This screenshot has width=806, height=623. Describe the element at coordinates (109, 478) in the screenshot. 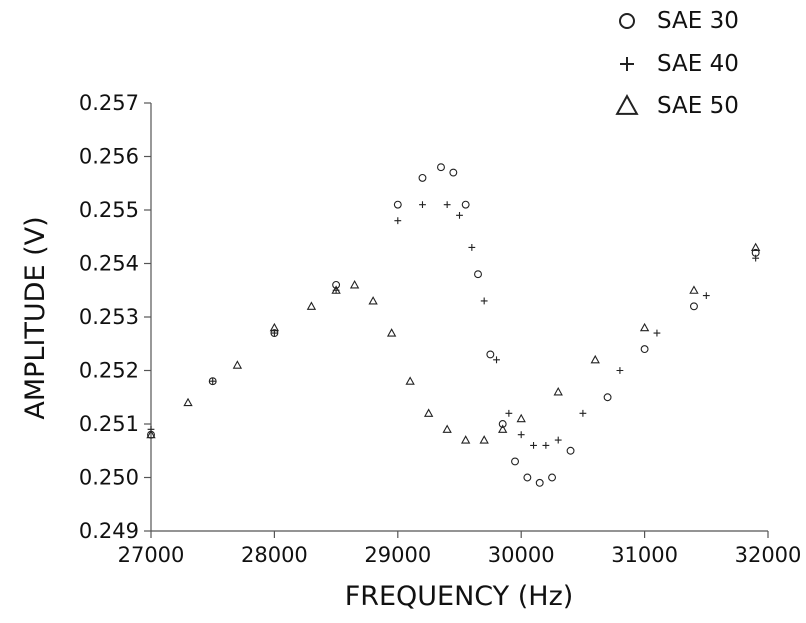

I see `y-tick-label: 0.250` at that location.